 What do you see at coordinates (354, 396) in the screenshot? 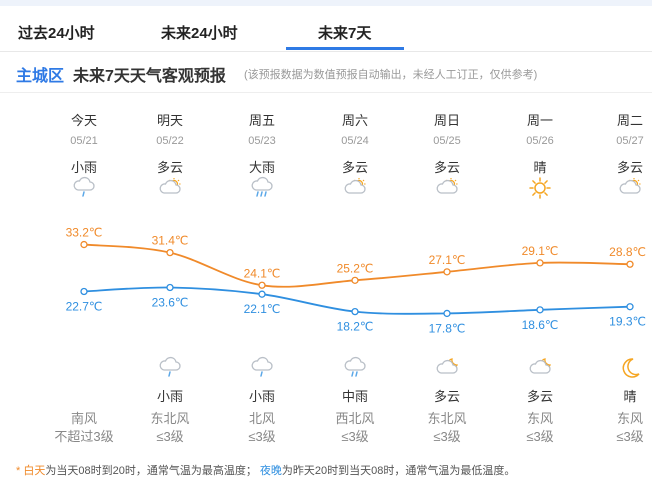
I see `night-weather: 中雨` at bounding box center [354, 396].